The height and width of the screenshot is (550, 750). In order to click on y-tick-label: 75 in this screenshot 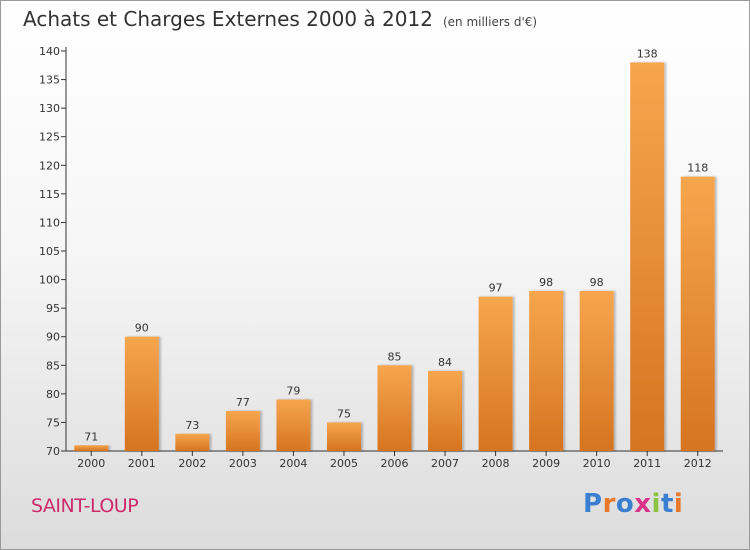, I will do `click(53, 422)`.